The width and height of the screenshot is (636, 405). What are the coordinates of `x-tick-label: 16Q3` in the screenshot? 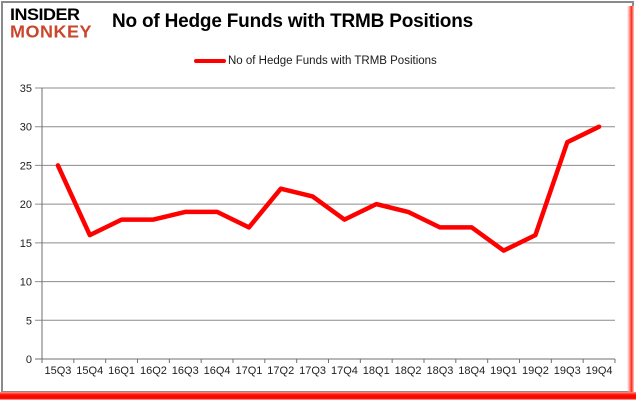 It's located at (185, 371).